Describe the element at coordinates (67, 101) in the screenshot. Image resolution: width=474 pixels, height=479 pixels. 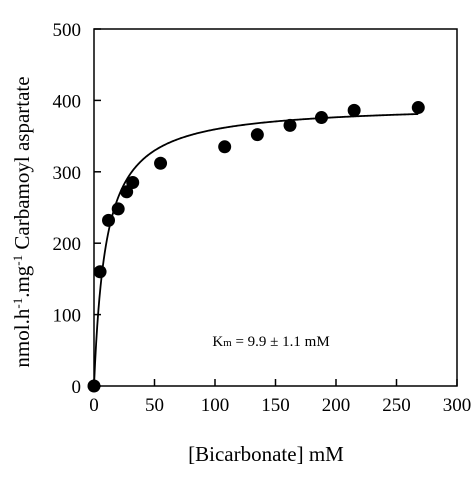
I see `y-tick-label: 400` at that location.